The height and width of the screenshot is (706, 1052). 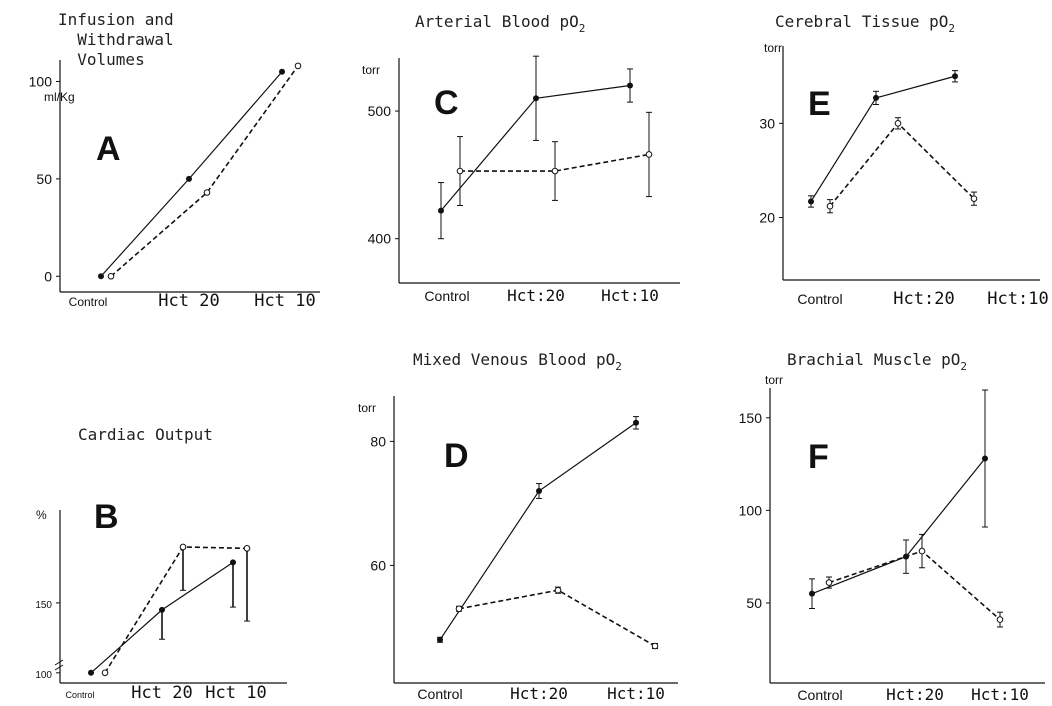 I want to click on title-e-text: Cerebral Tissue pO, so click(x=862, y=21).